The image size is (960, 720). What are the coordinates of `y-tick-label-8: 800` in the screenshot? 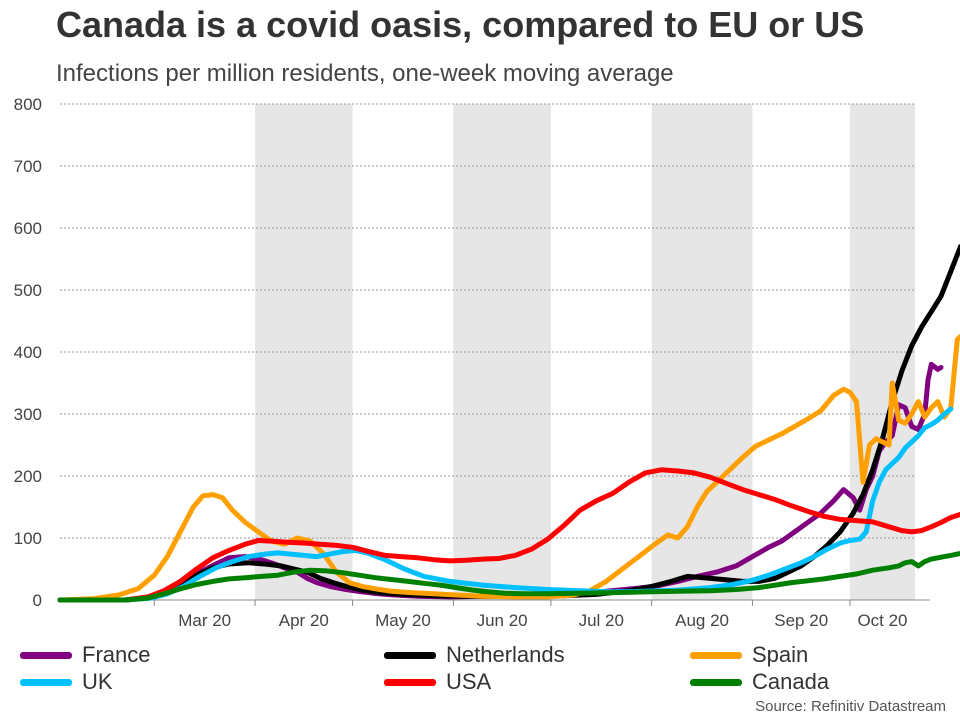 It's located at (28, 104).